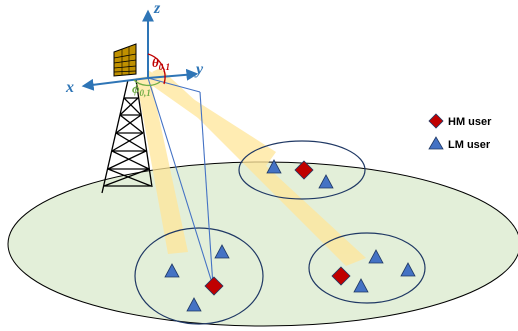 This screenshot has width=518, height=331. What do you see at coordinates (127, 136) in the screenshot?
I see `base-station-tower` at bounding box center [127, 136].